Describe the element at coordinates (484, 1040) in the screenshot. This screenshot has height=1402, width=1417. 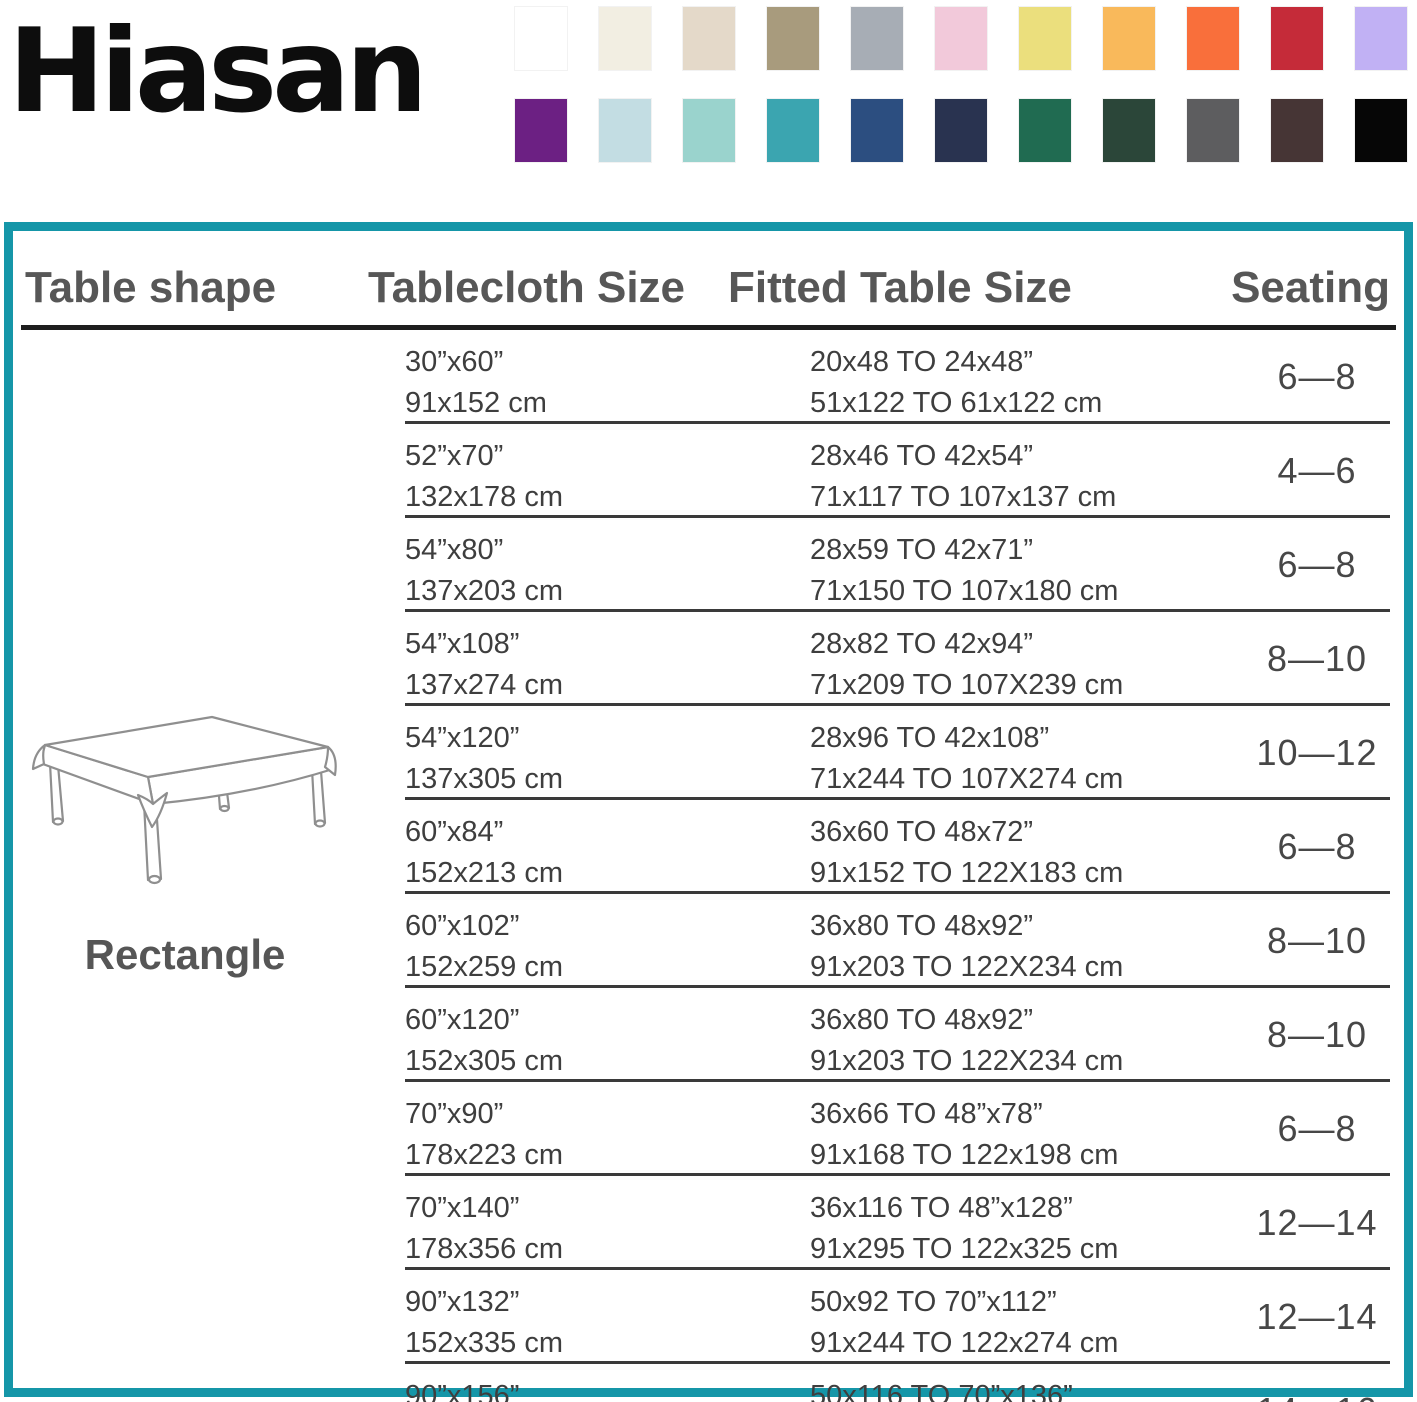
I see `tablecloth-size-cell: 60”x120” 152x305 cm` at that location.